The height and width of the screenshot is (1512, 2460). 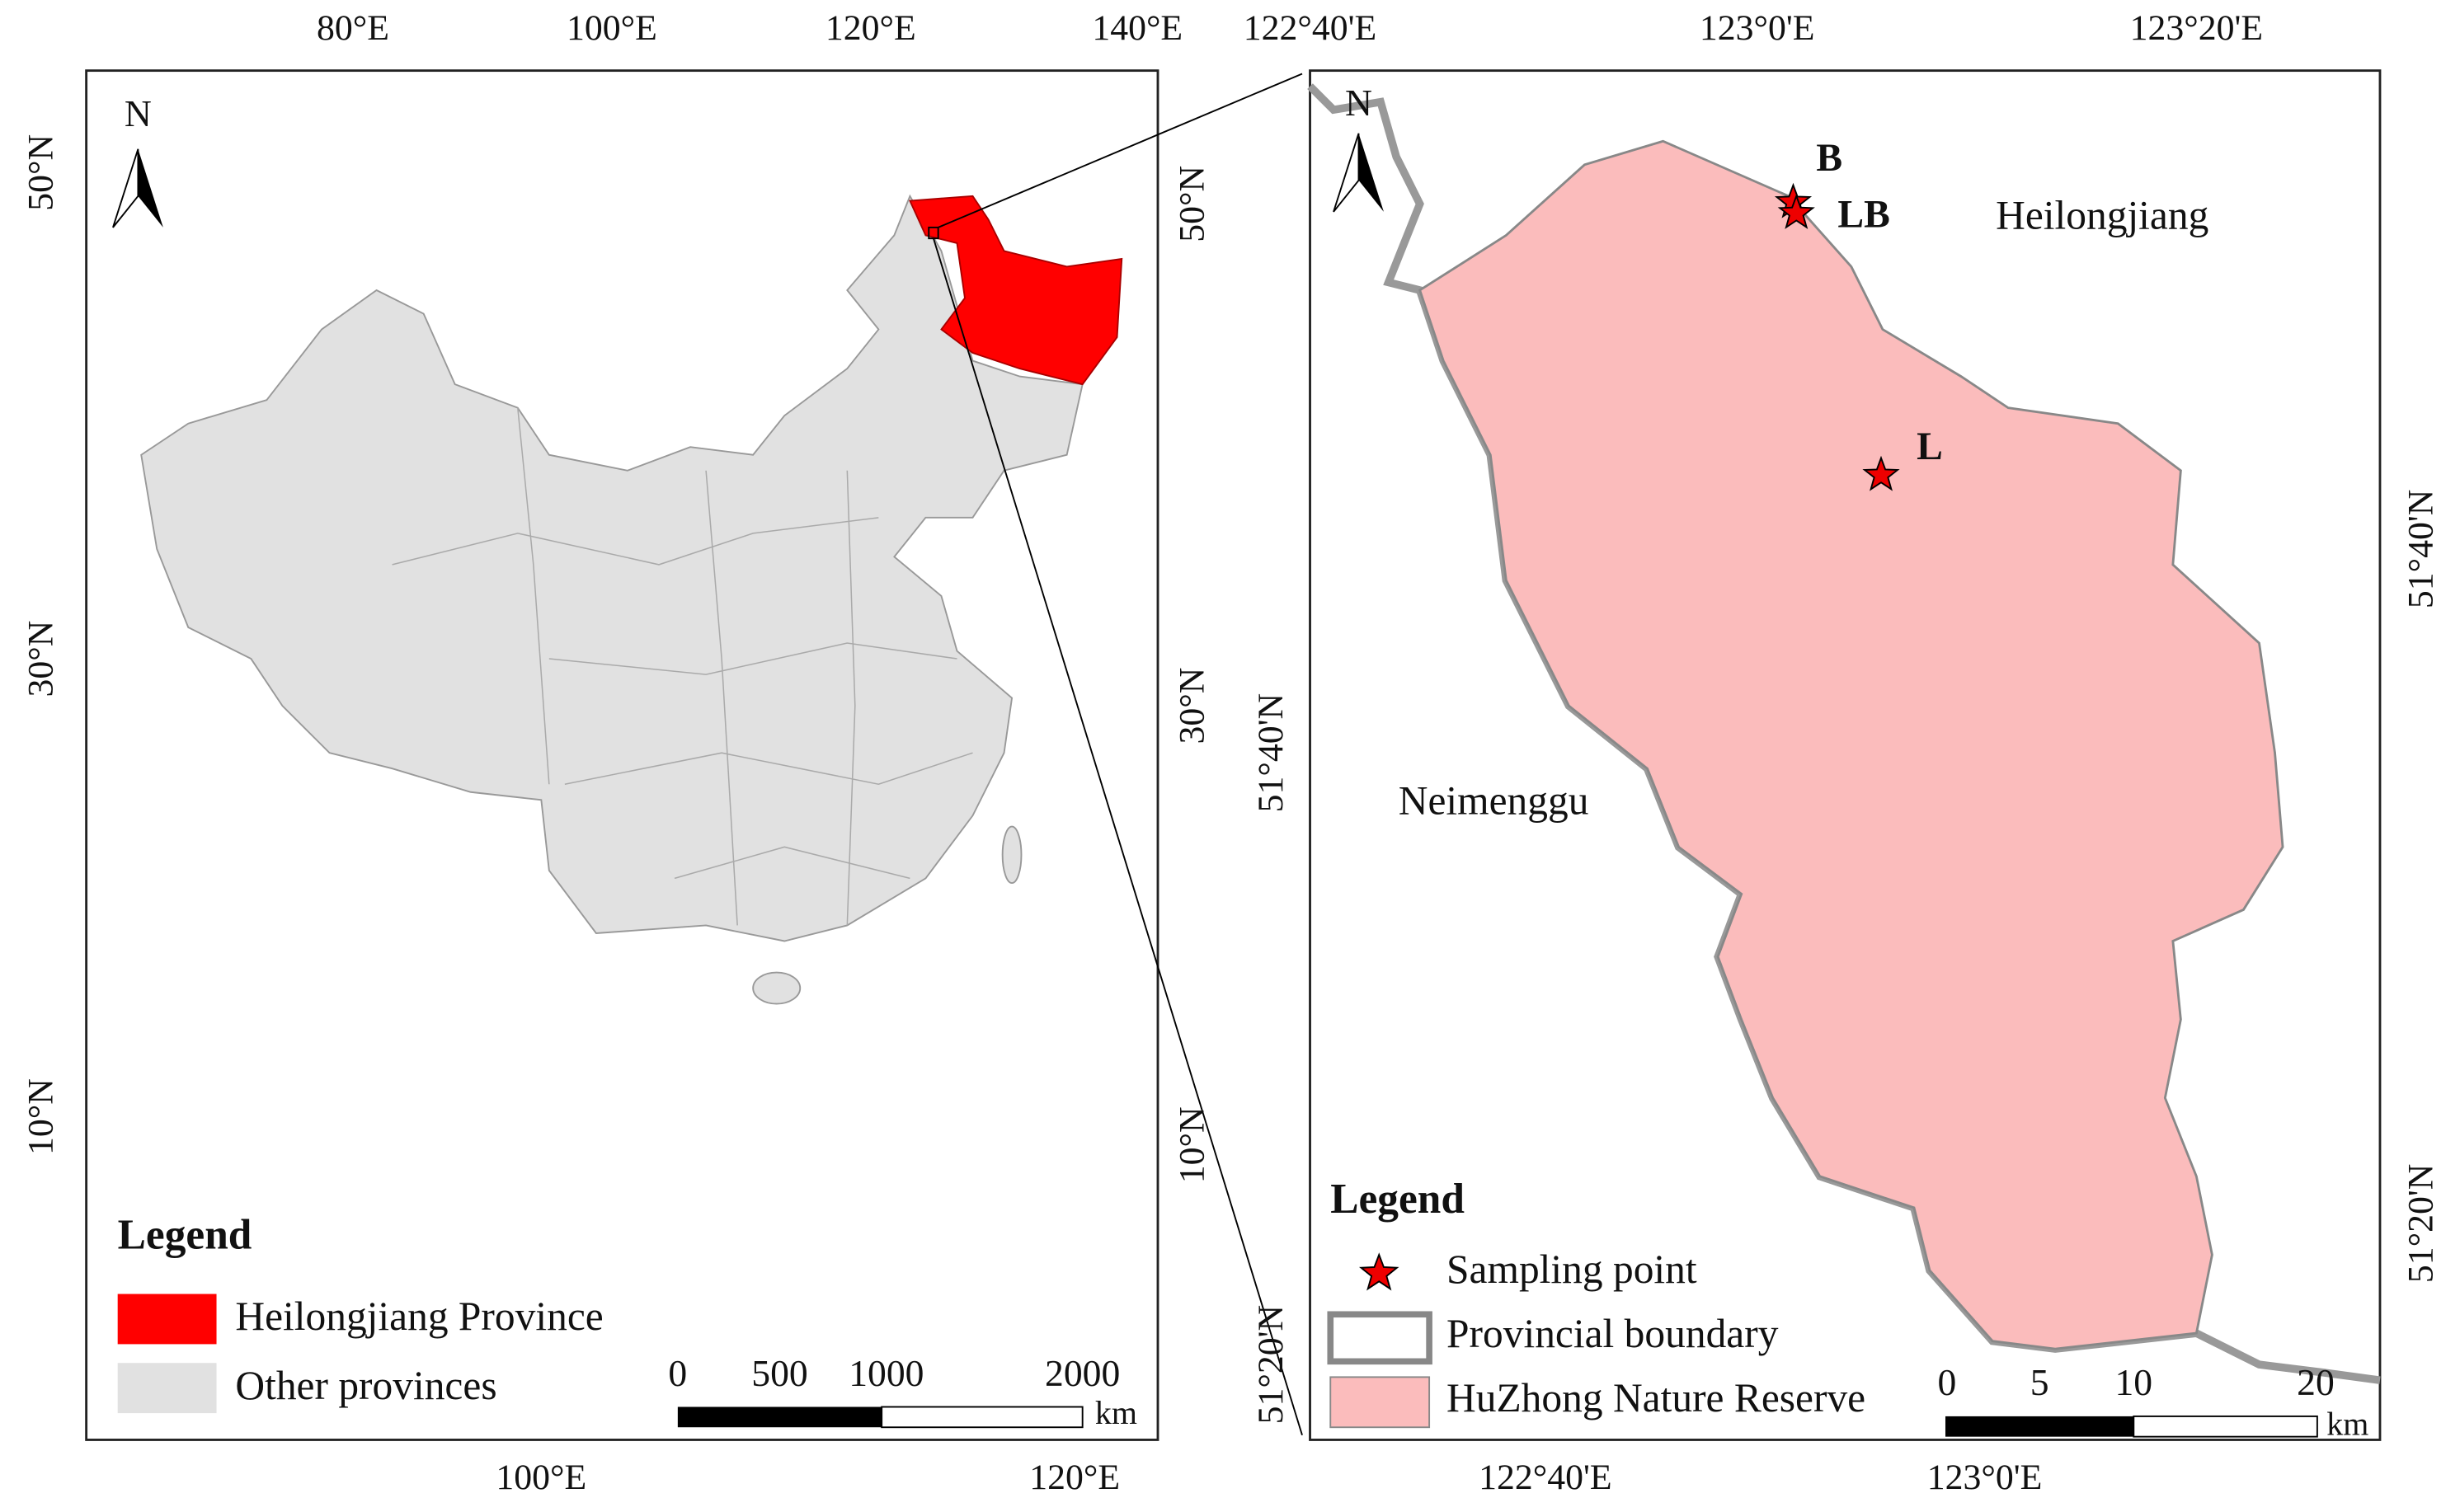 I want to click on scale-label: 500, so click(x=779, y=1373).